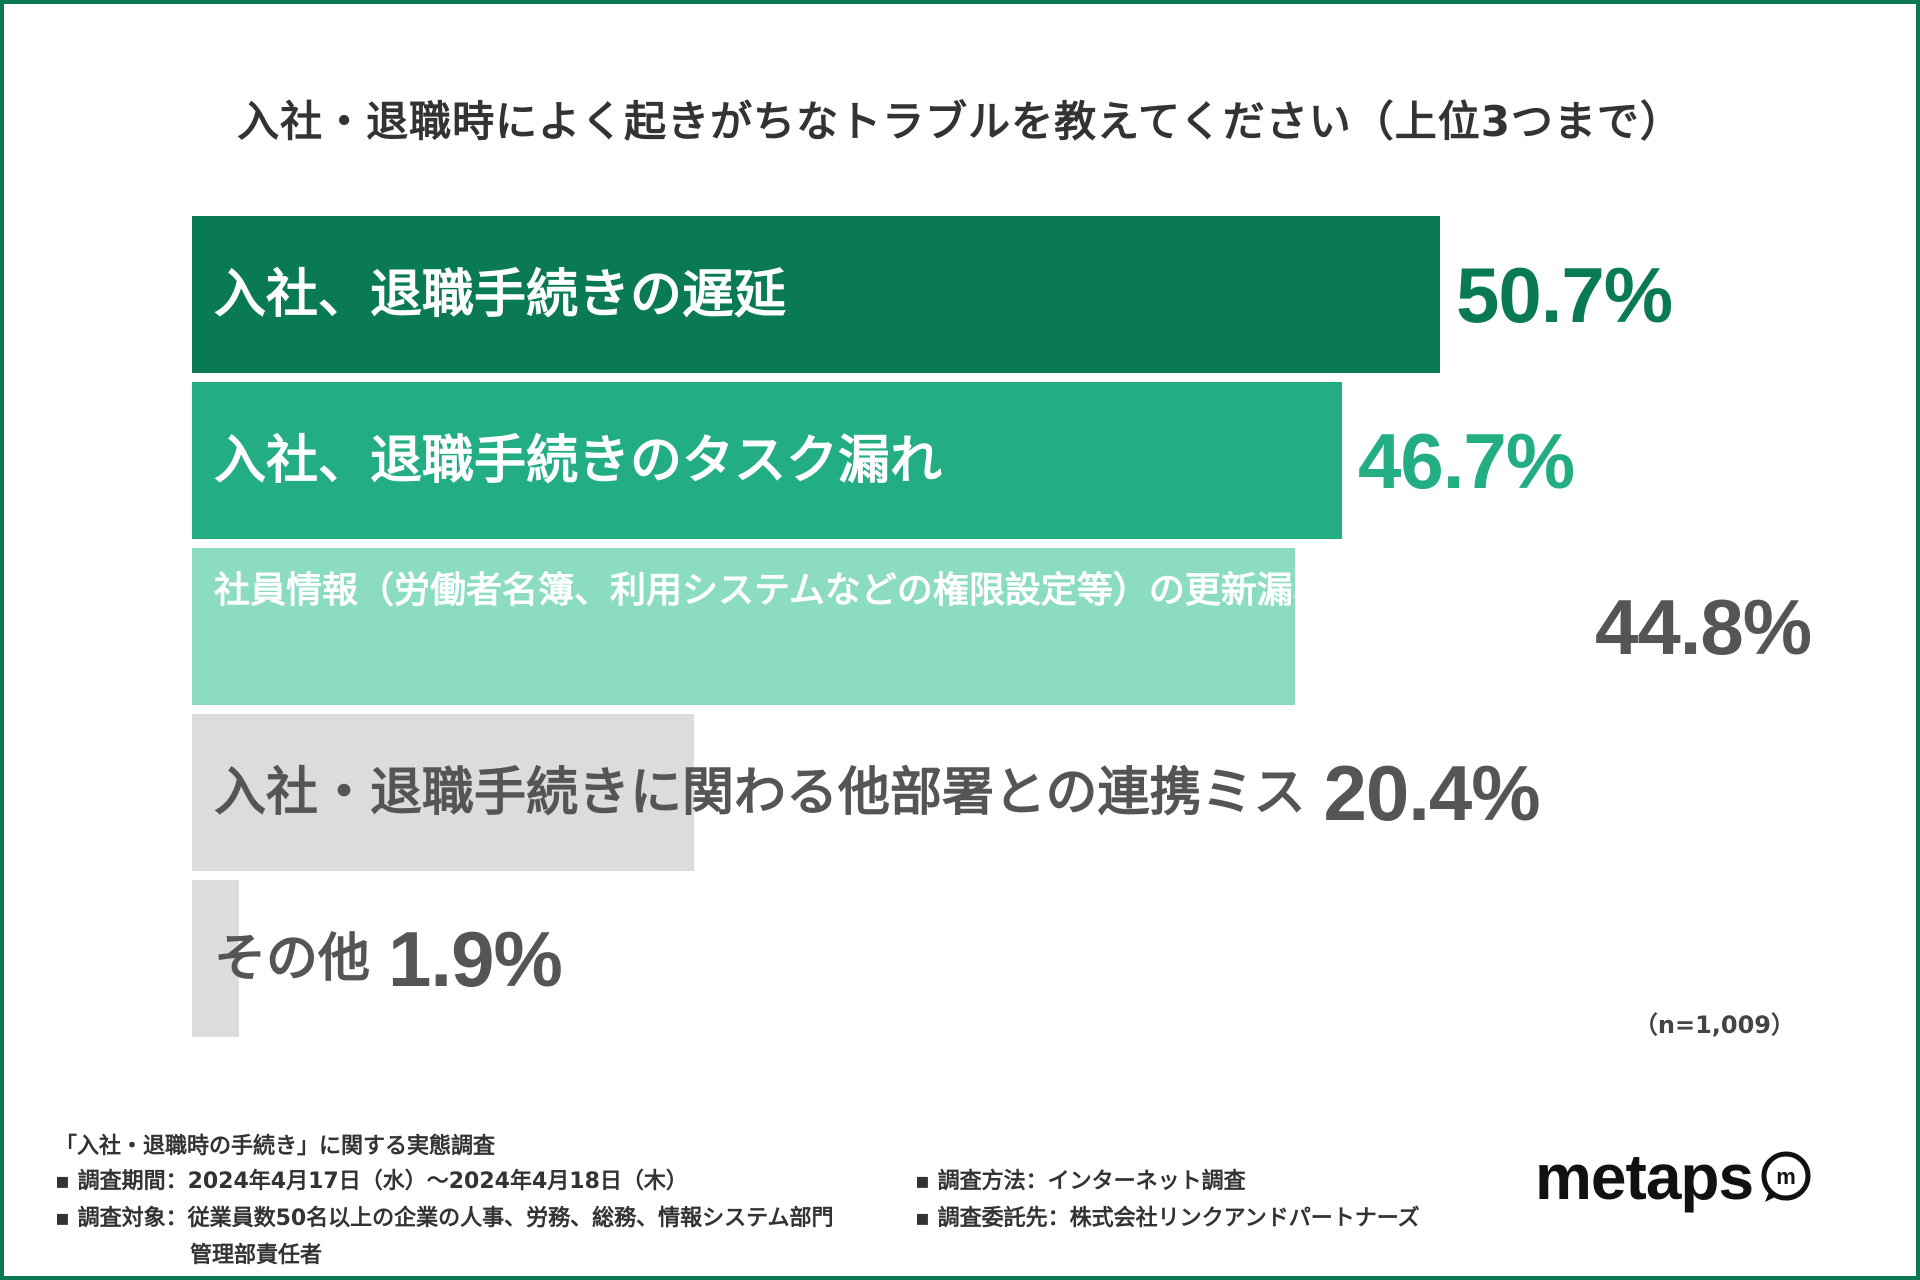  I want to click on bar-value-4: 20.4%, so click(1431, 792).